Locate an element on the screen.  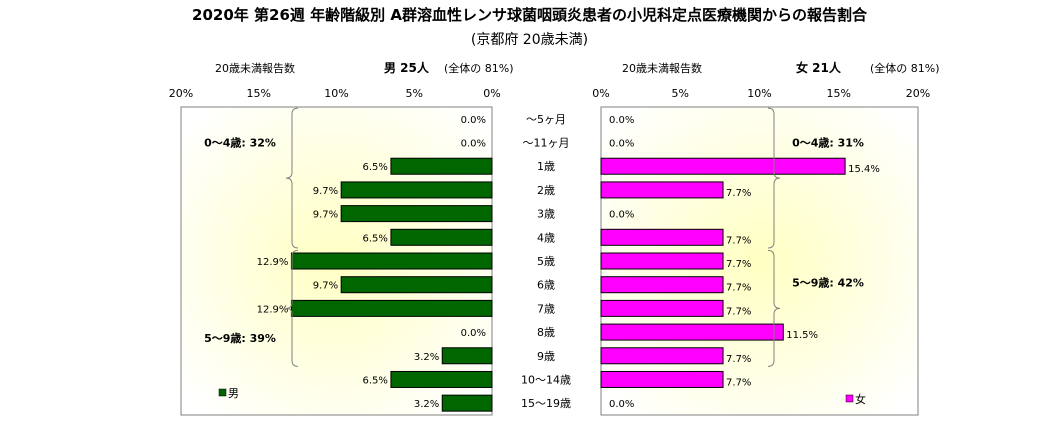
male-legend-label: 男 is located at coordinates (233, 393).